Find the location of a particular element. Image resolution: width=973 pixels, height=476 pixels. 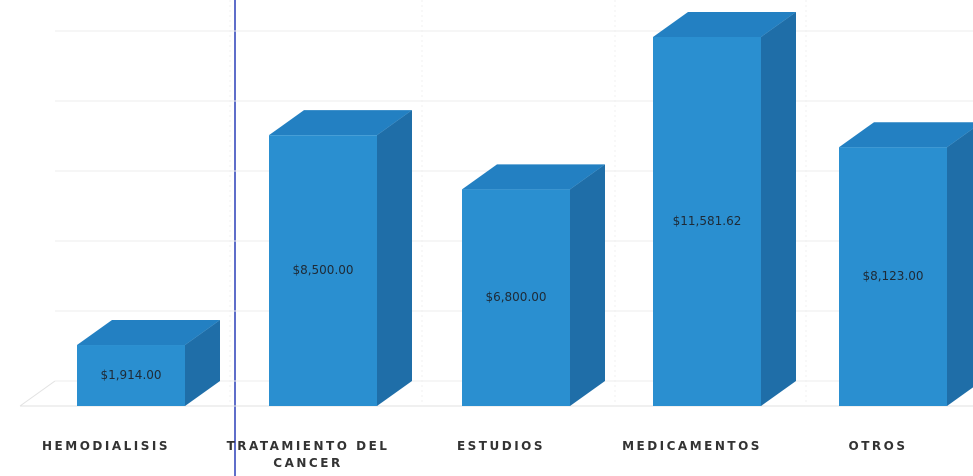

value-label: $6,800.00 is located at coordinates (515, 297).